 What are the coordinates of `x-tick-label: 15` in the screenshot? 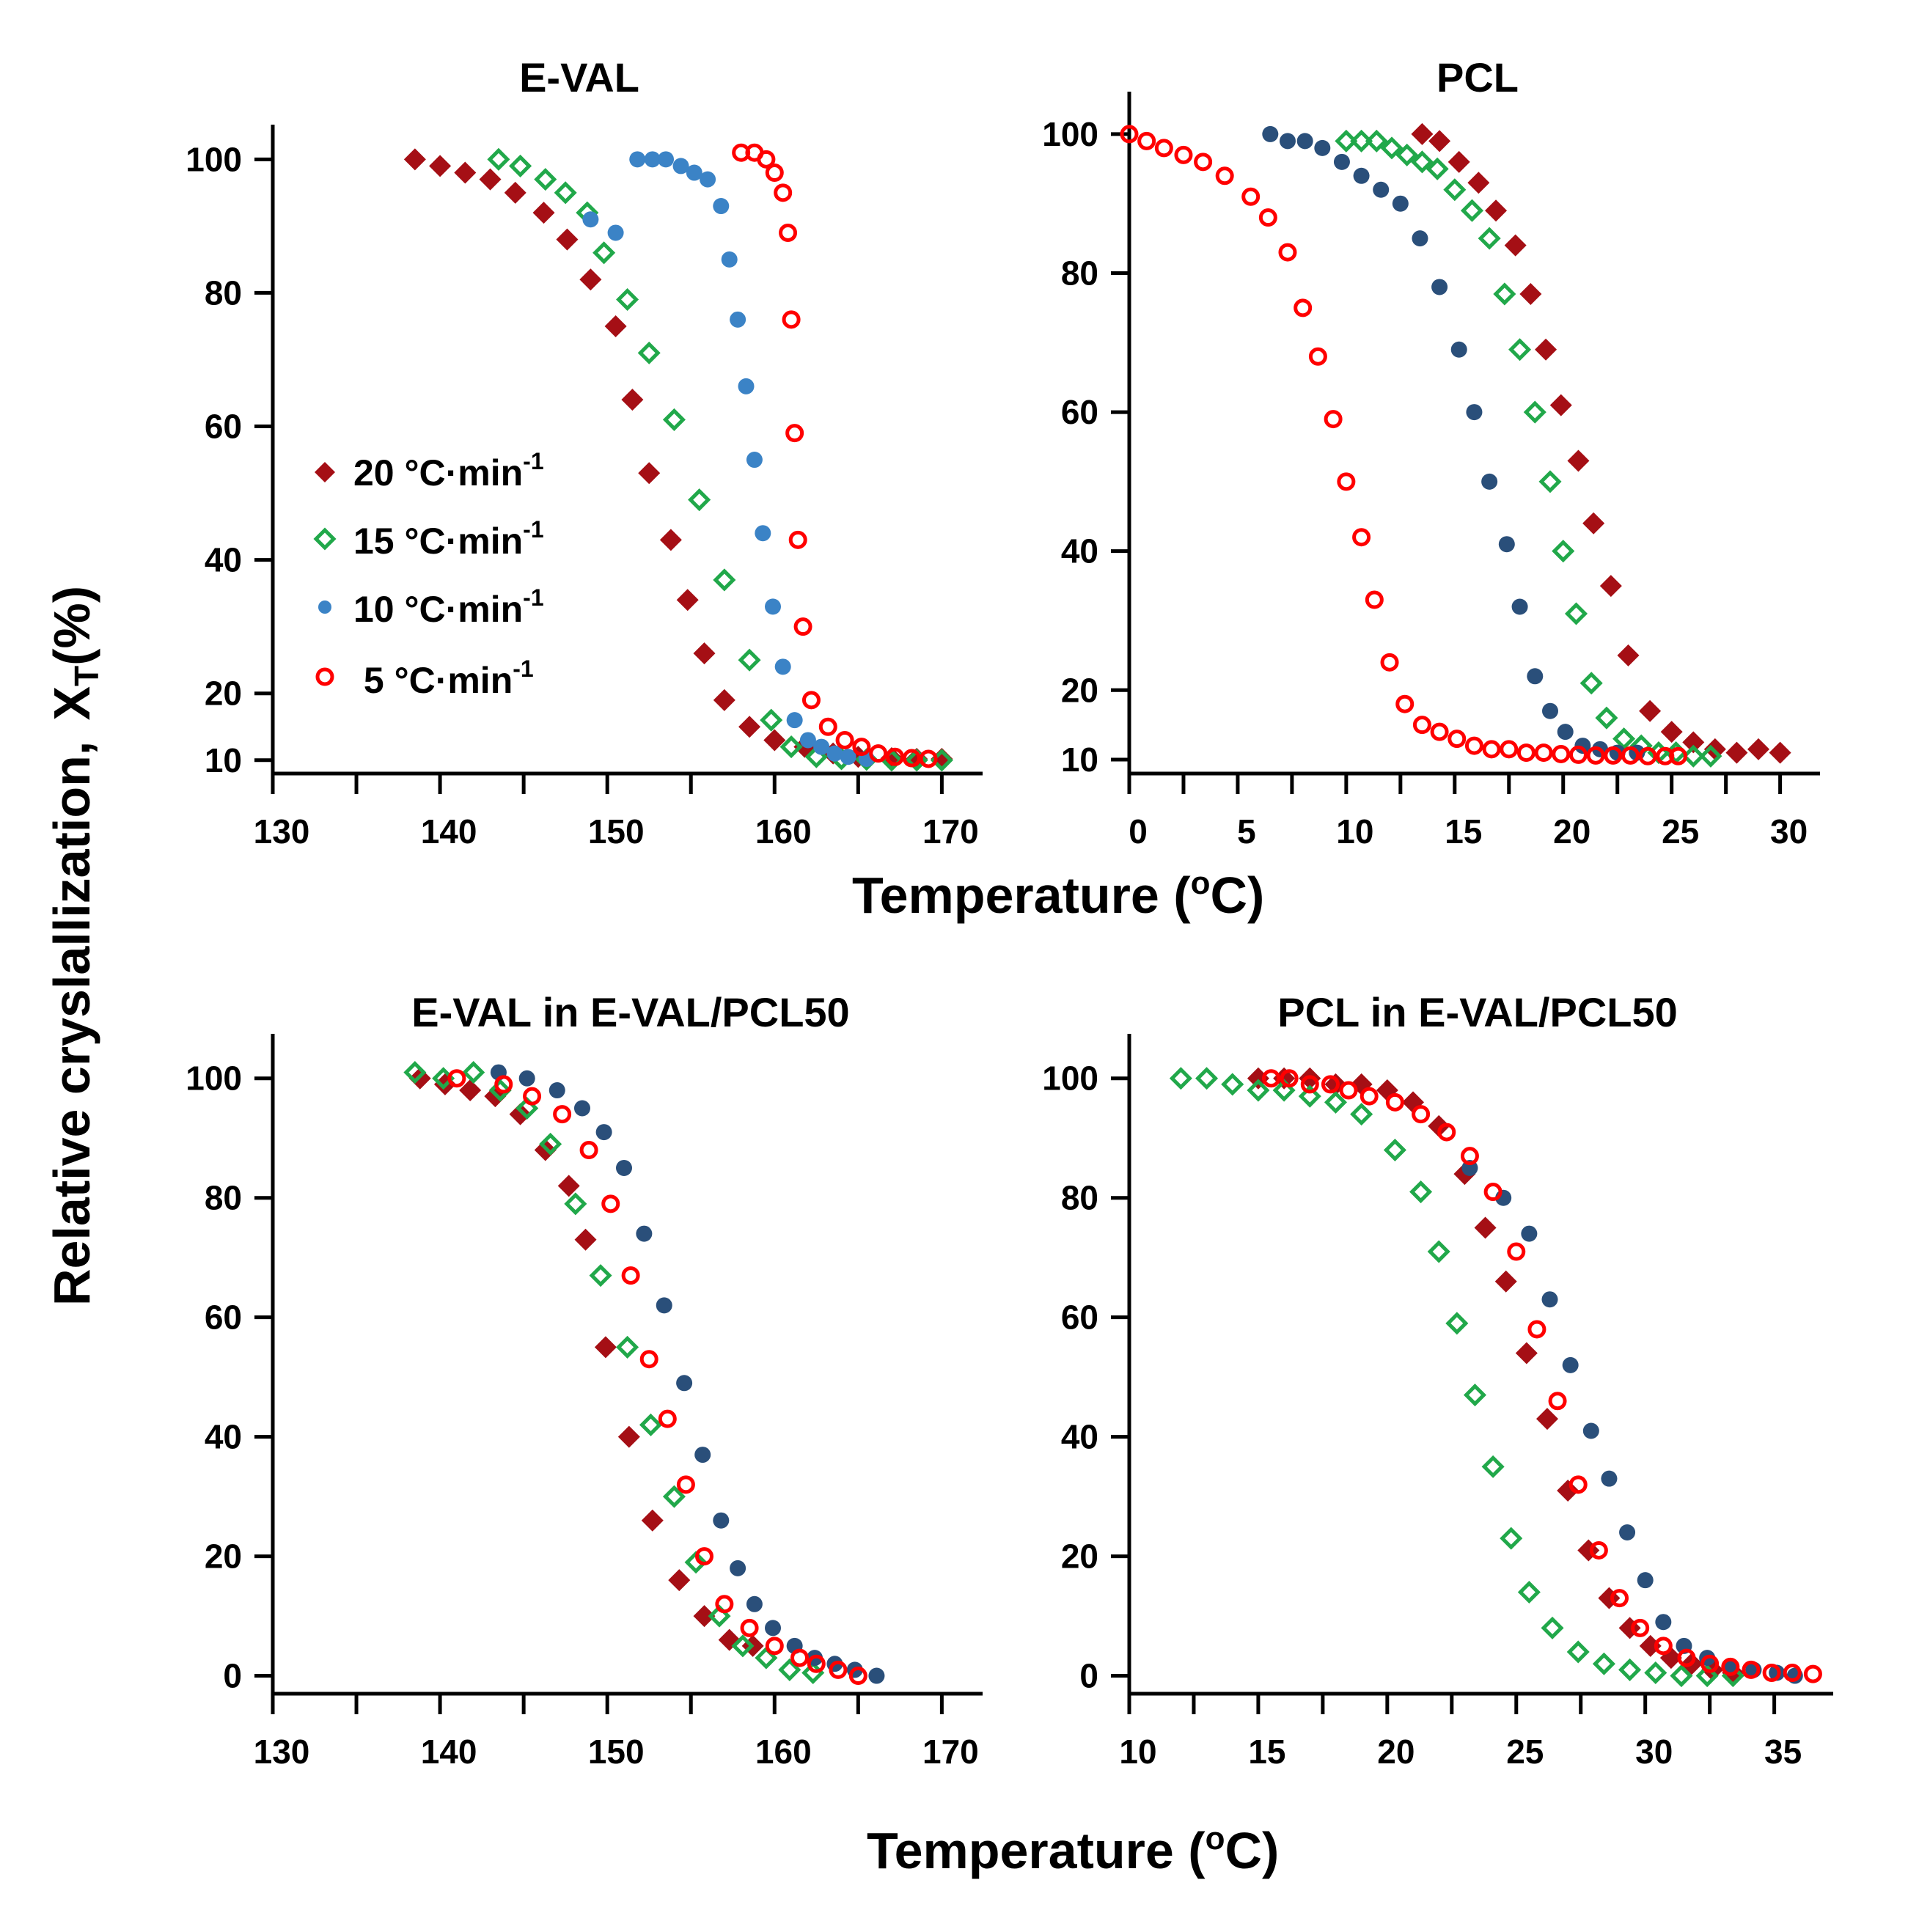 It's located at (1463, 831).